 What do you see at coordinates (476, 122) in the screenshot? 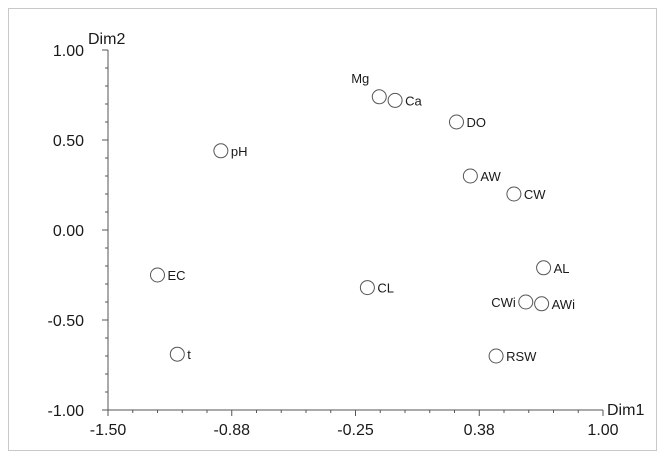
I see `point-label: DO` at bounding box center [476, 122].